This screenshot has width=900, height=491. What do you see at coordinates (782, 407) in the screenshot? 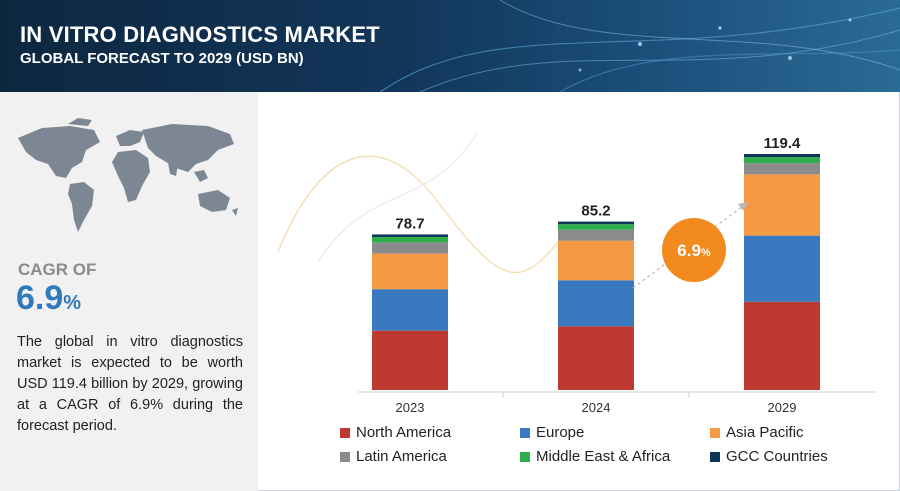
I see `x-tick-label-2029: 2029` at bounding box center [782, 407].